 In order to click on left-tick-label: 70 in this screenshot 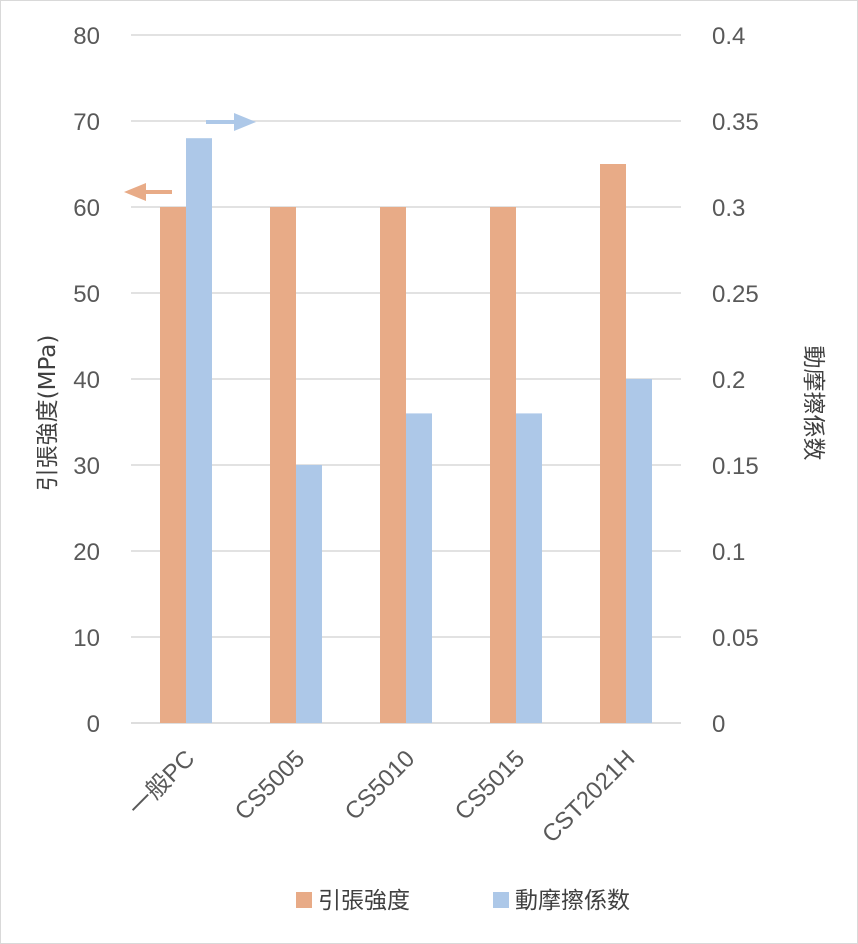, I will do `click(86, 122)`.